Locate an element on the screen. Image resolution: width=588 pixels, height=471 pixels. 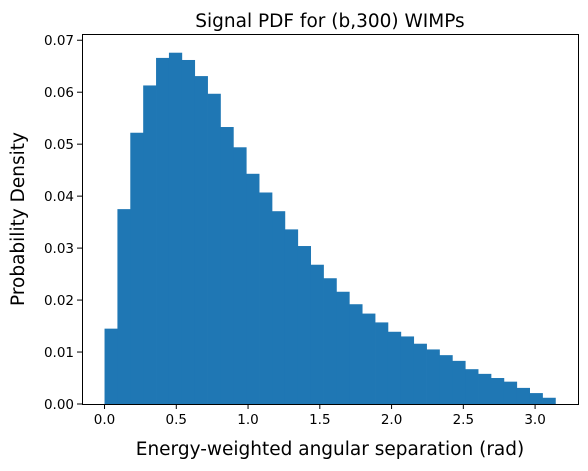
y-tick-label: 0.00 is located at coordinates (59, 405).